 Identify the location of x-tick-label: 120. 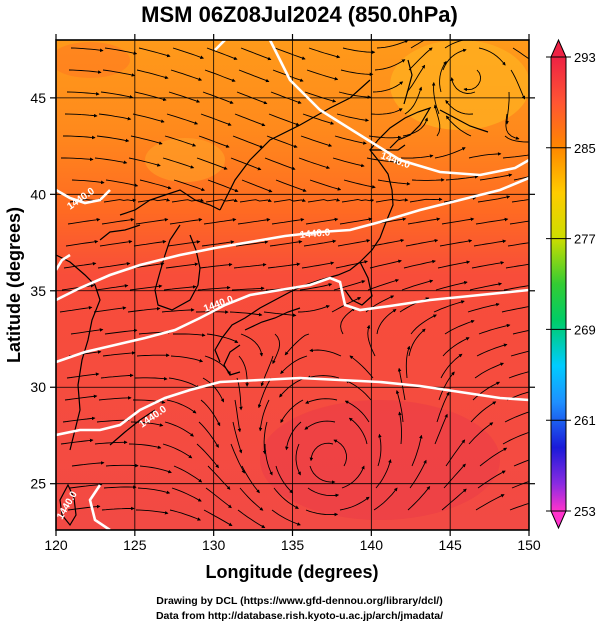
(56, 545).